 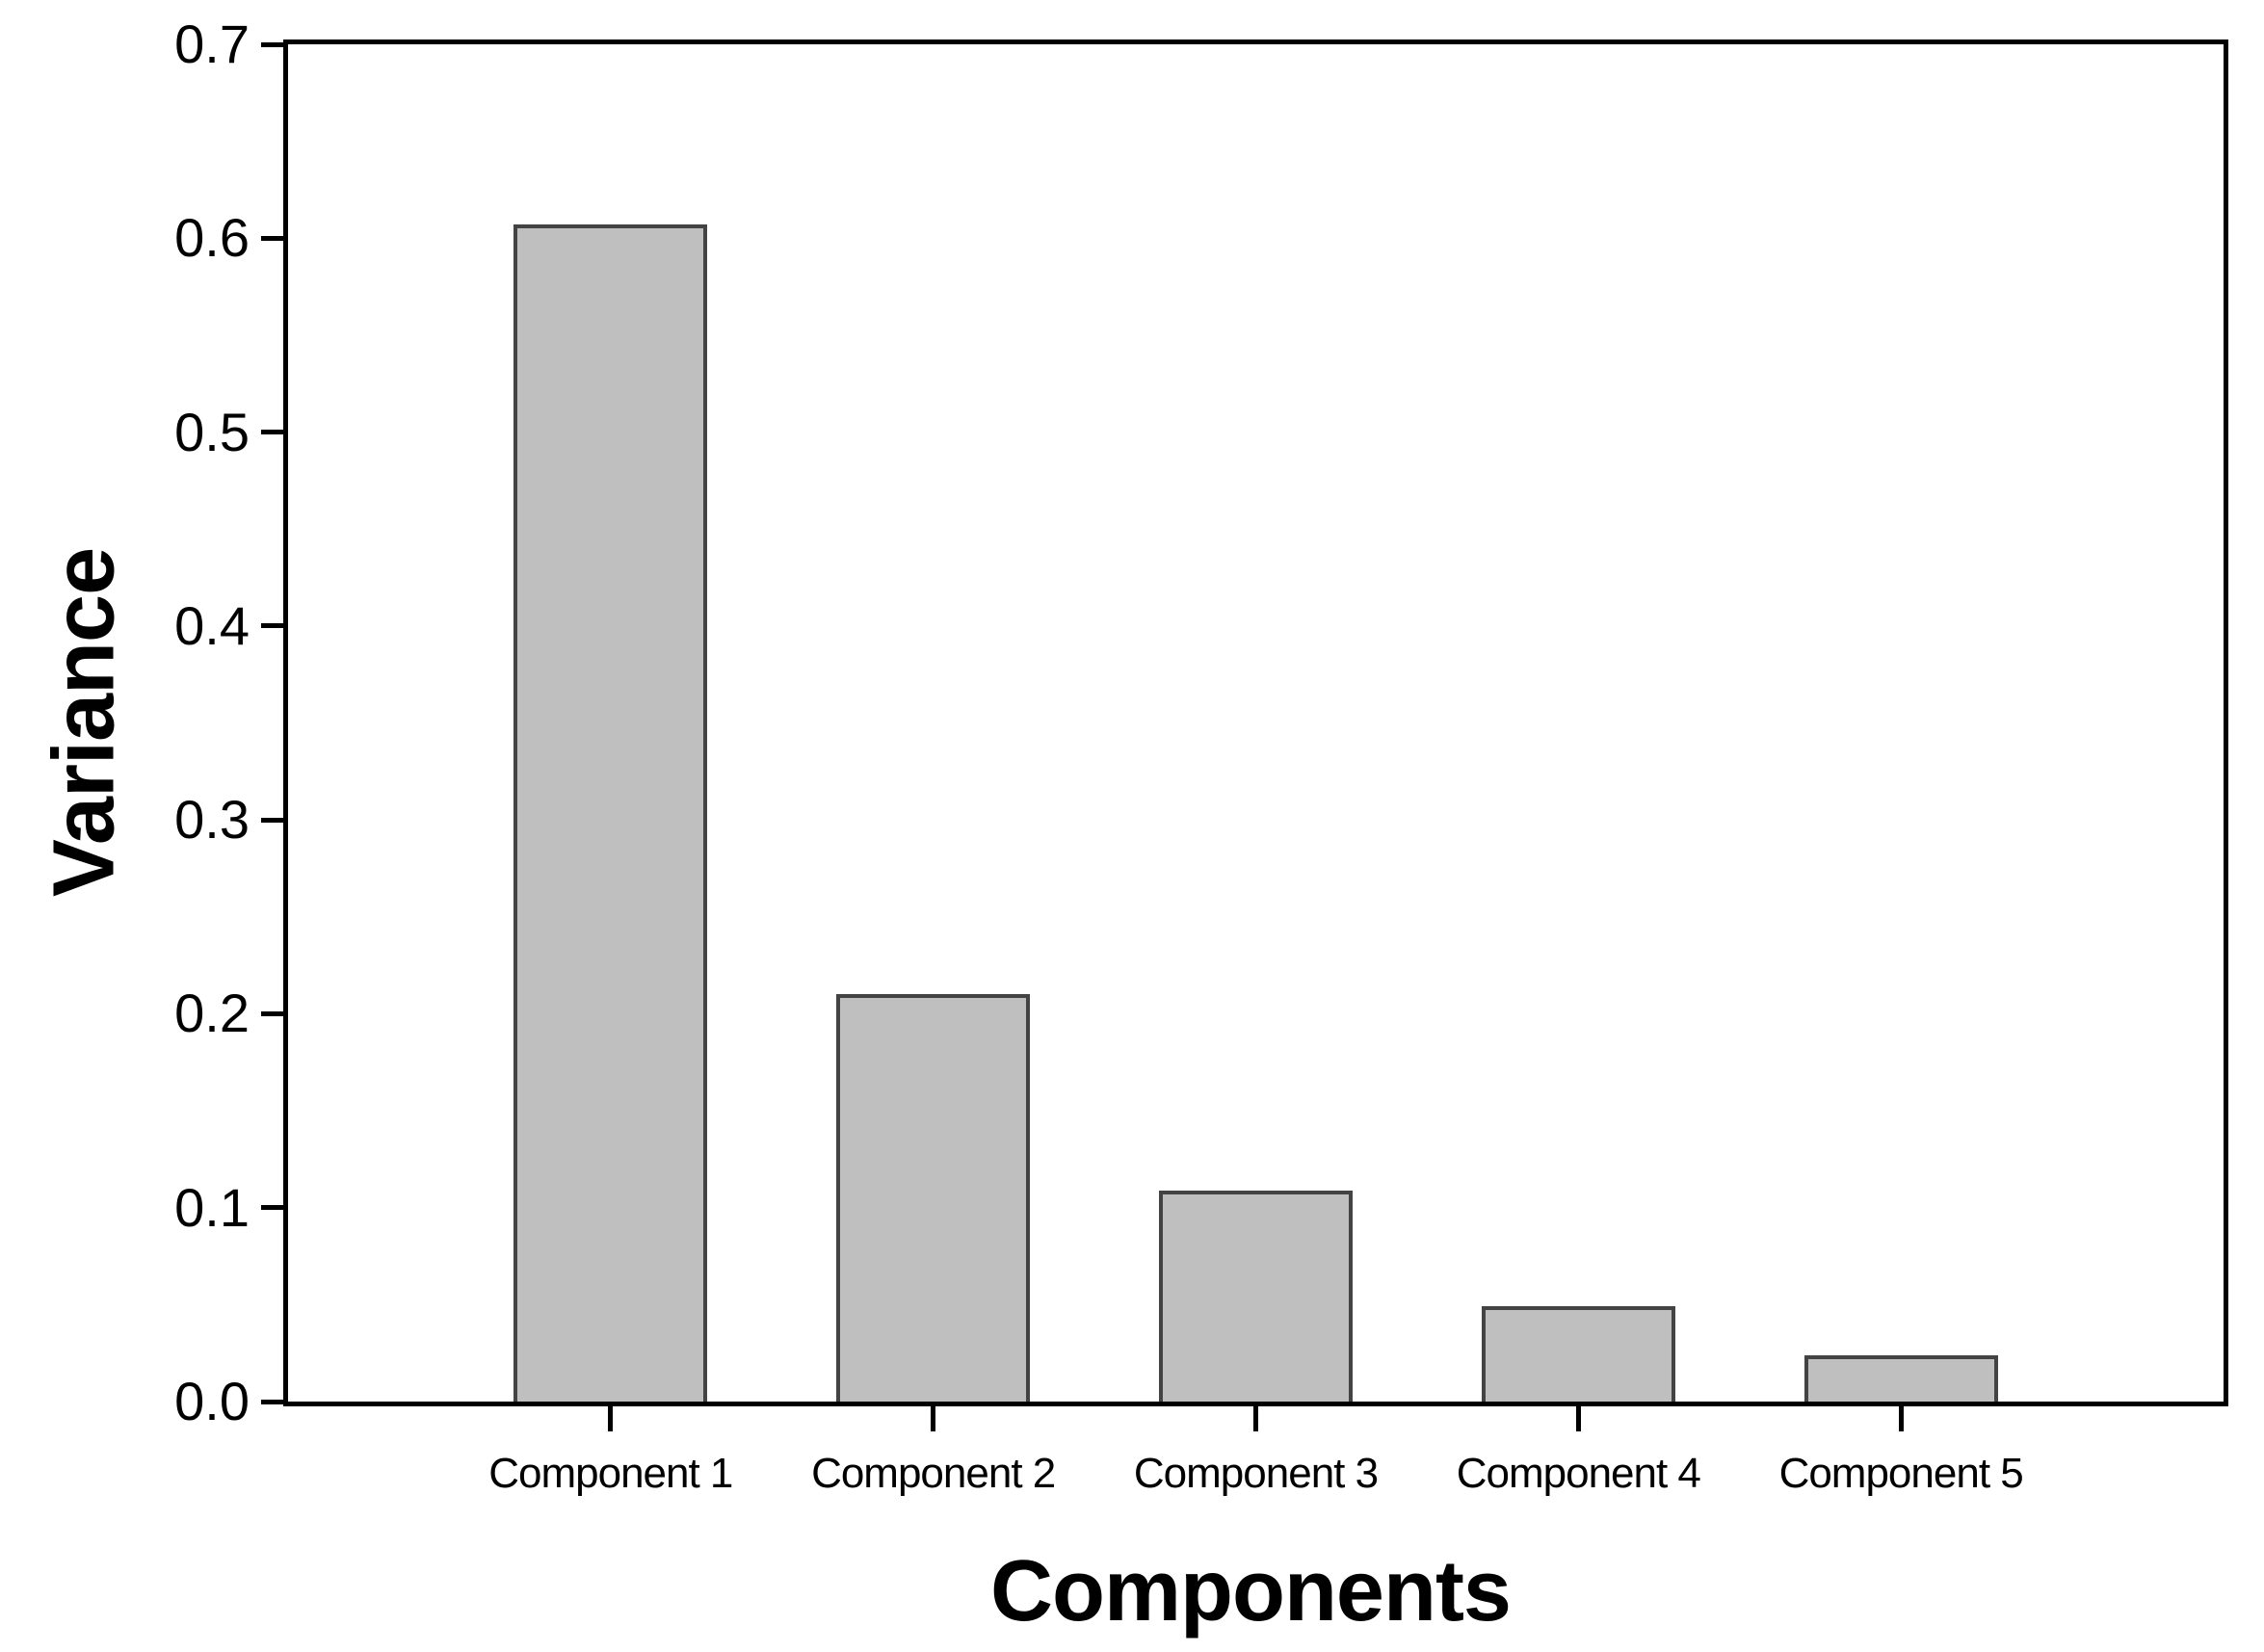 What do you see at coordinates (84, 722) in the screenshot?
I see `y-axis-title: Variance` at bounding box center [84, 722].